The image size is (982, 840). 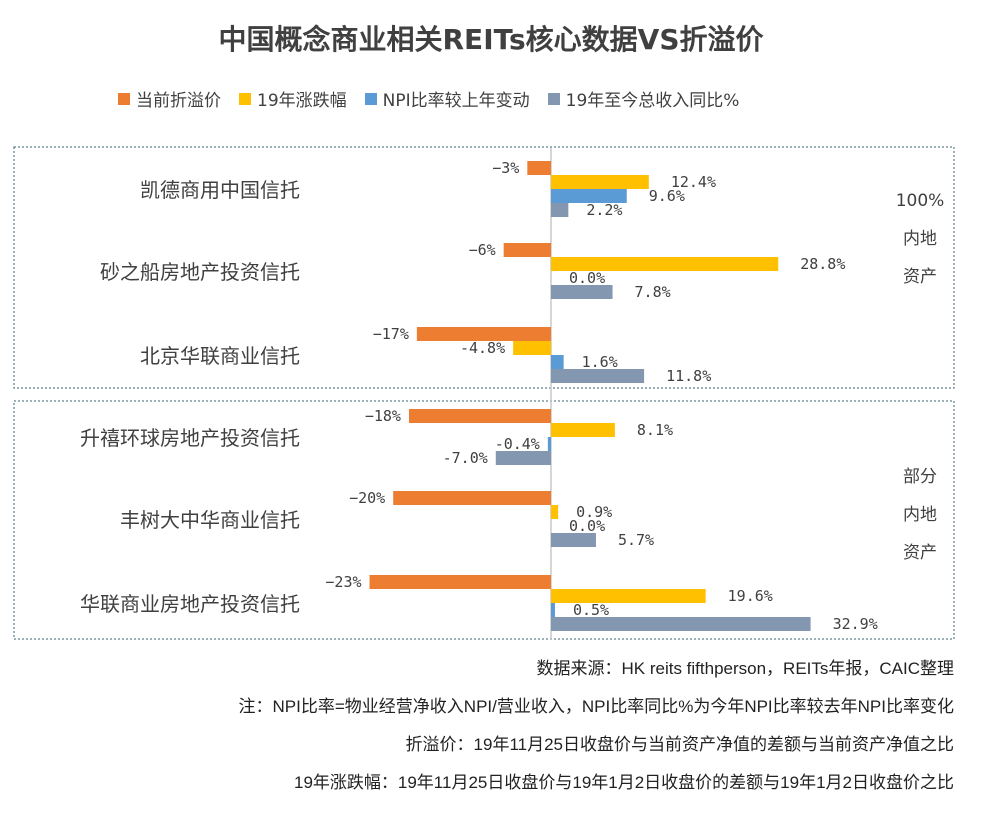 What do you see at coordinates (745, 668) in the screenshot?
I see `note-source: 数据来源：HK reits fifthperson，REITs年报，CAIC整理` at bounding box center [745, 668].